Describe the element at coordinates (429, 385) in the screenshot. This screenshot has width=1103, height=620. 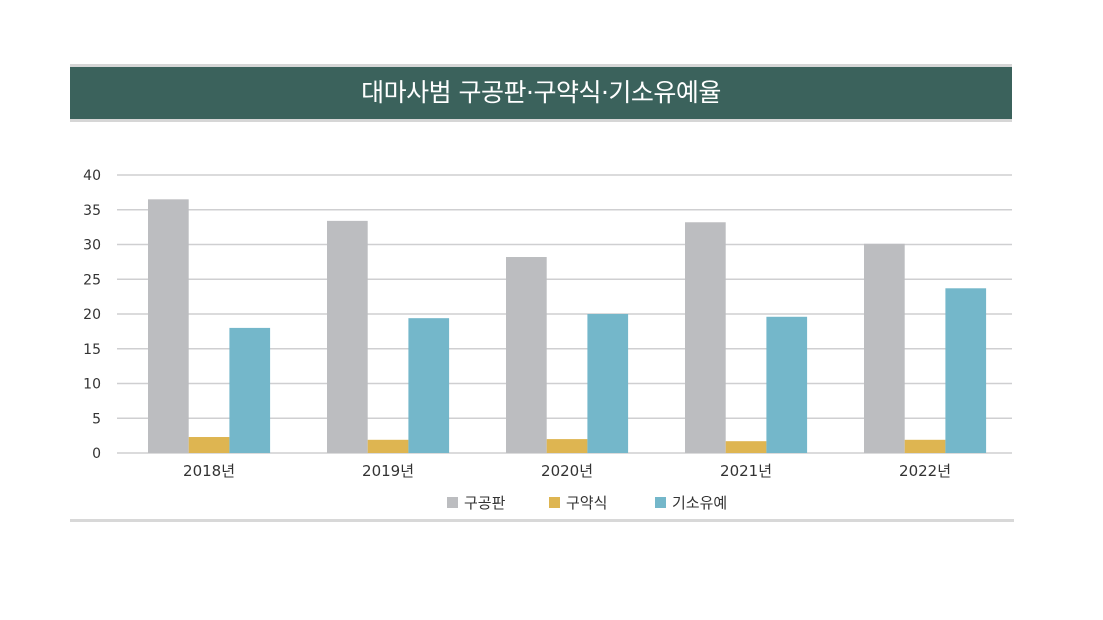
I see `bar-기소유예-2019년` at that location.